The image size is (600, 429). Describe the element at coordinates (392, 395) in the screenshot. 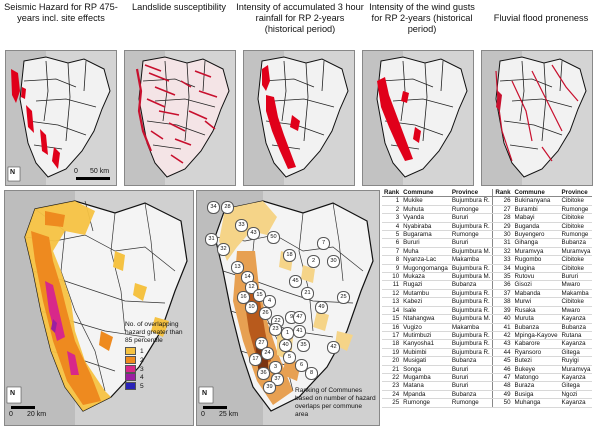

I see `rank-cell: 24` at that location.